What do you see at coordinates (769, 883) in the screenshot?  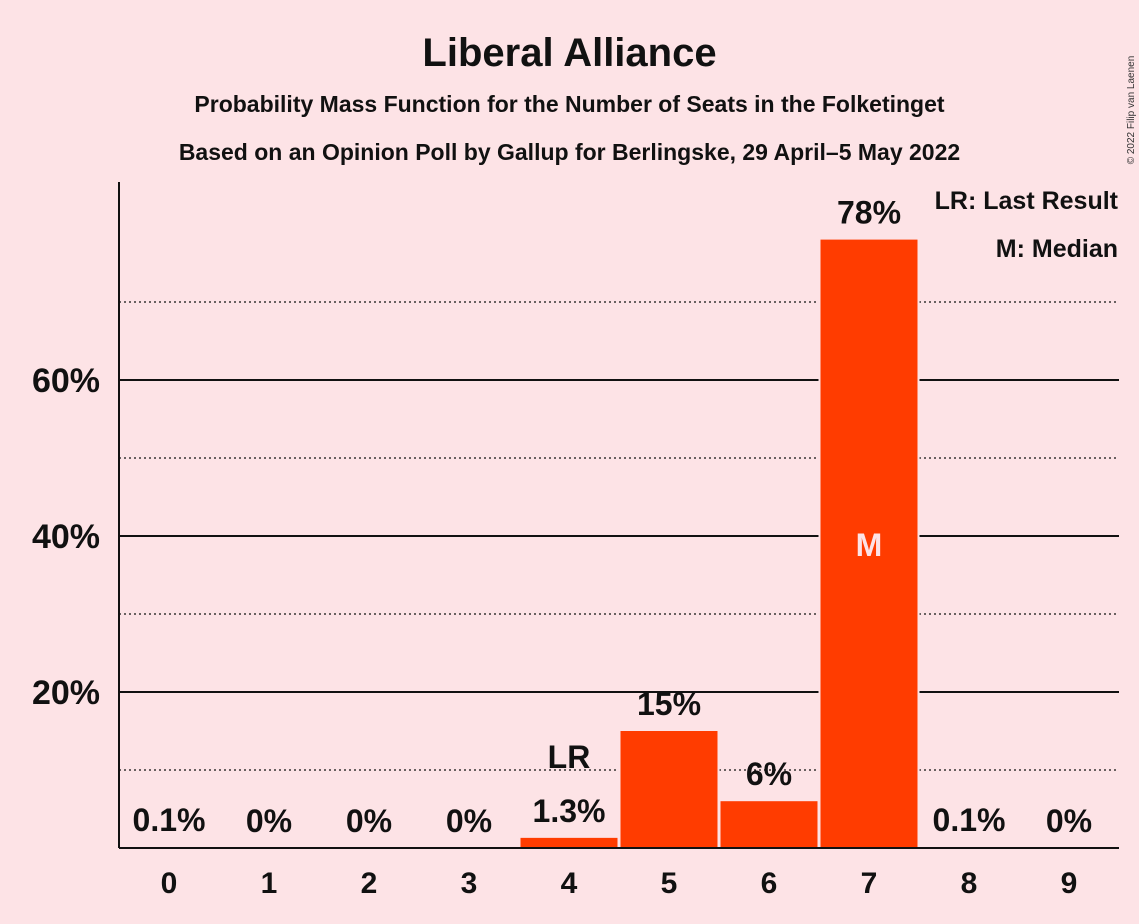 I see `x-tick-label-6: 6` at bounding box center [769, 883].